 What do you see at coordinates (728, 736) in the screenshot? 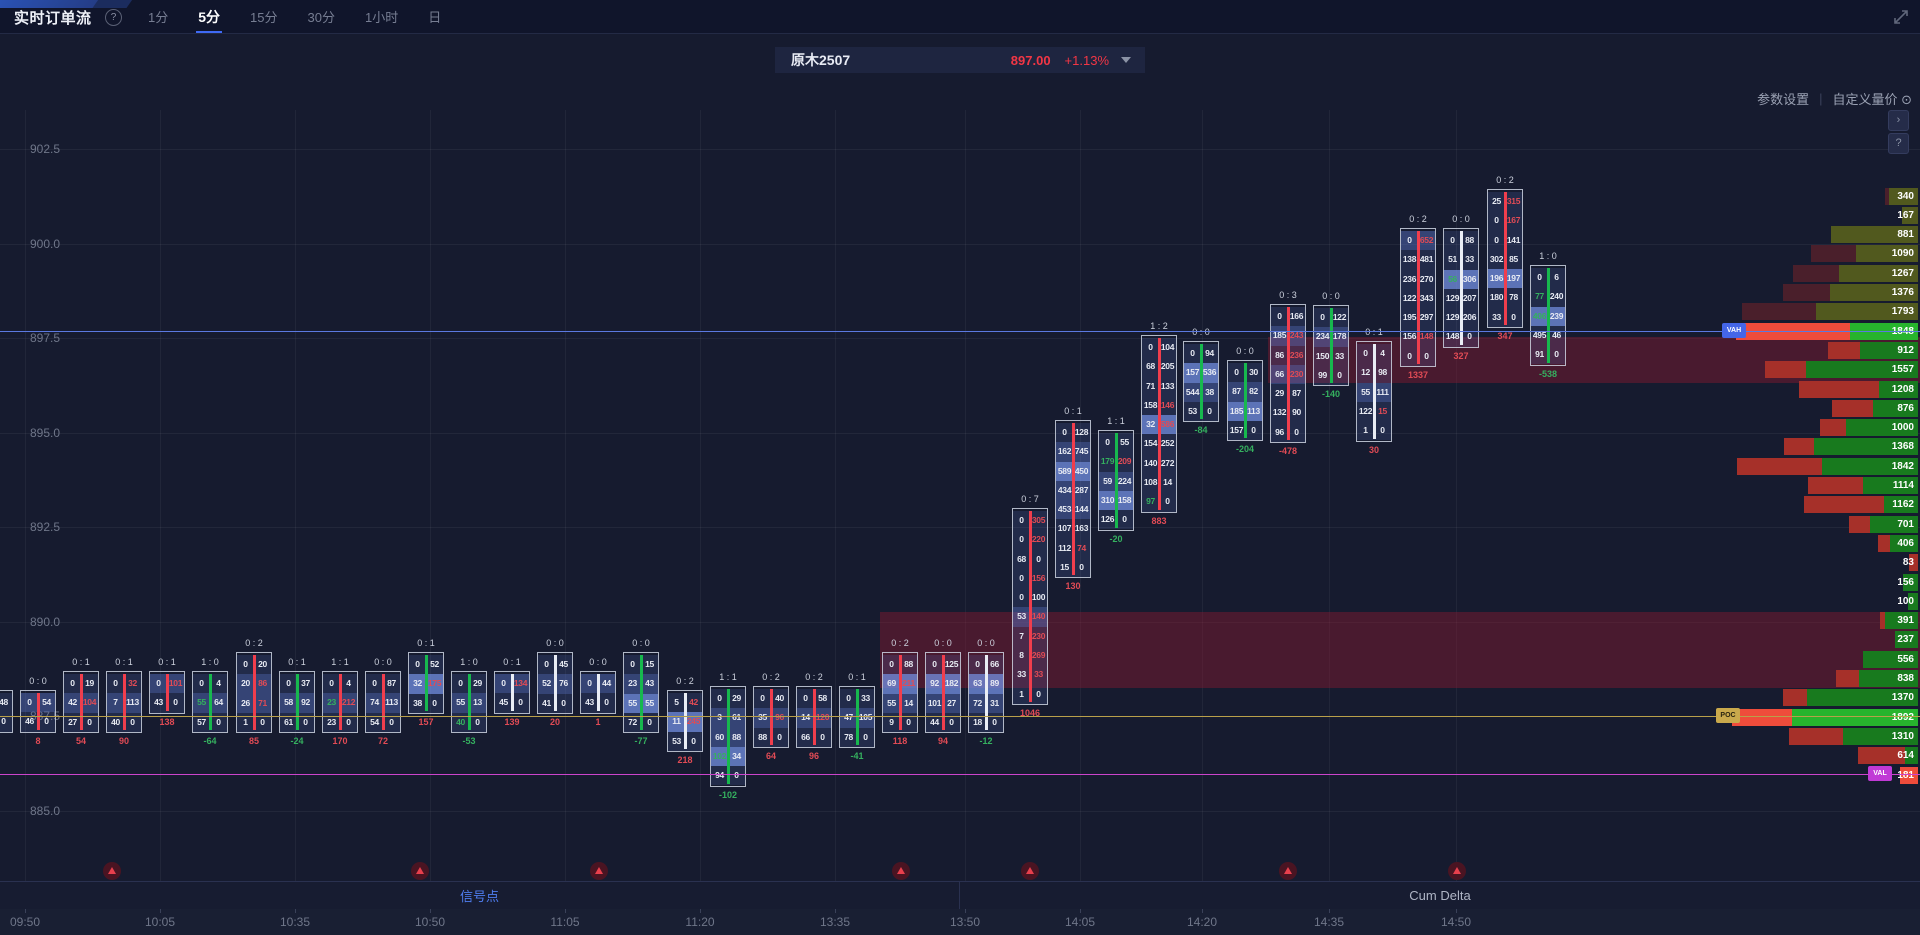
I see `footprint-bar: 0 29 3 61 60 88 102 34 94 0` at bounding box center [728, 736].